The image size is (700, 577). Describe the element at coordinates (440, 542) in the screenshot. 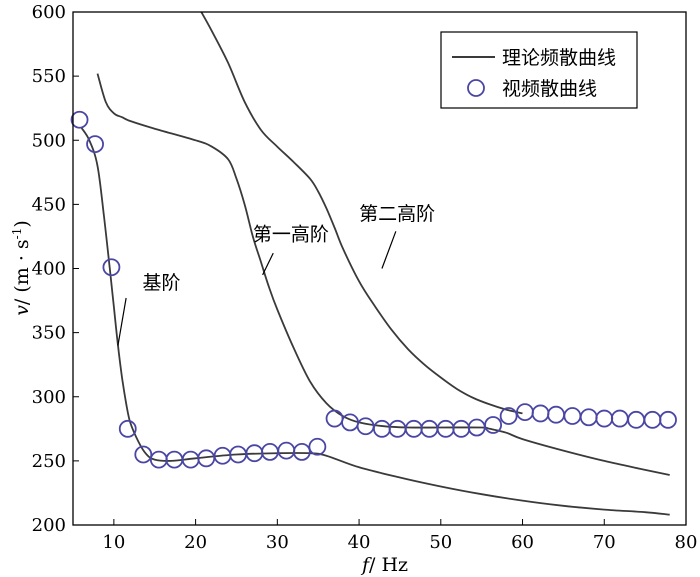

I see `x-tick-label: 50` at that location.